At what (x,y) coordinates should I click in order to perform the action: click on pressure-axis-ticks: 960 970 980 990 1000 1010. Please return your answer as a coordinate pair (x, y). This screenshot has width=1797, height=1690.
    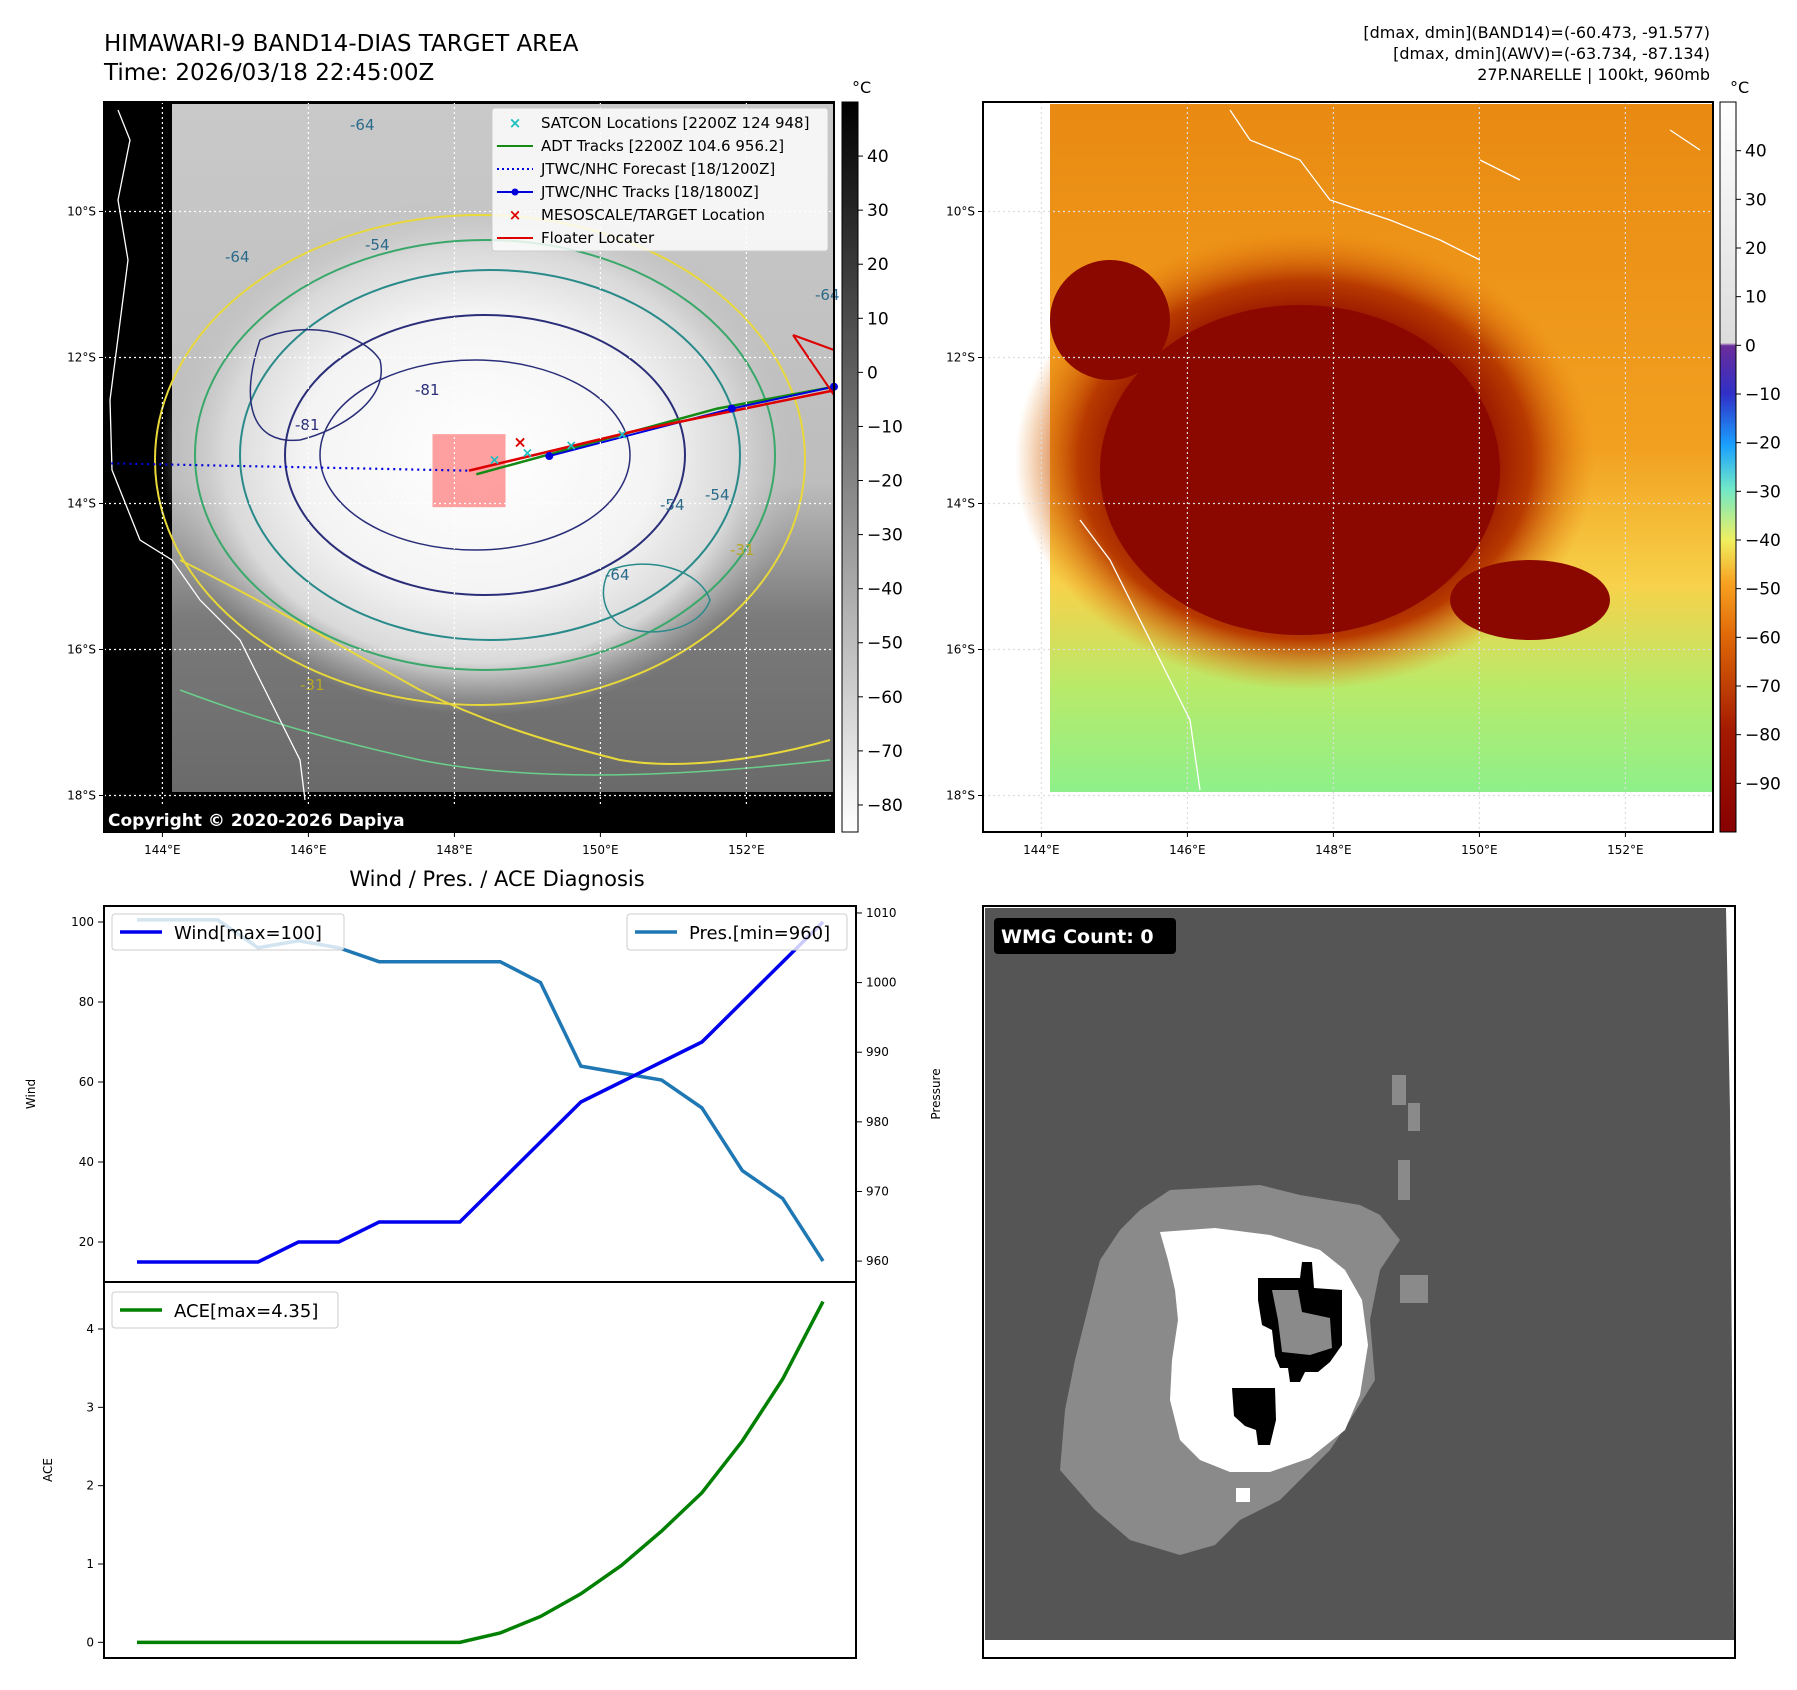
    Looking at the image, I should click on (876, 1087).